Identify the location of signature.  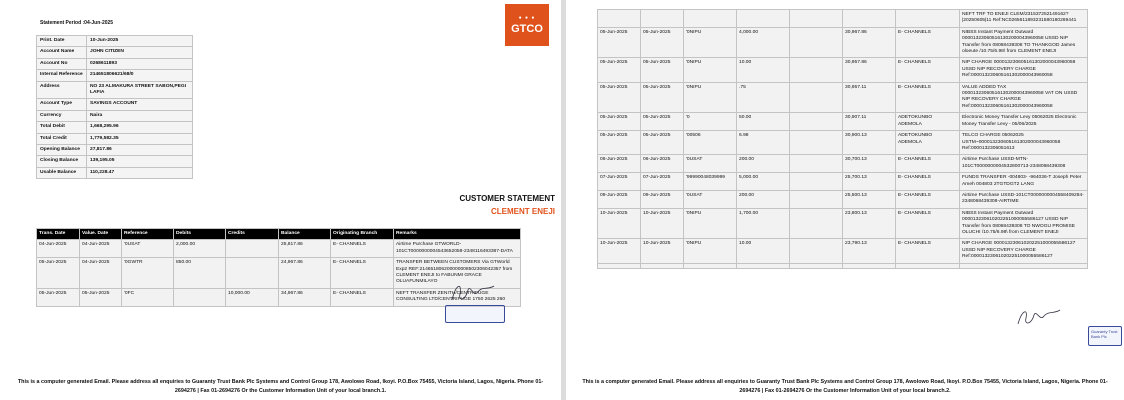
(1039, 317).